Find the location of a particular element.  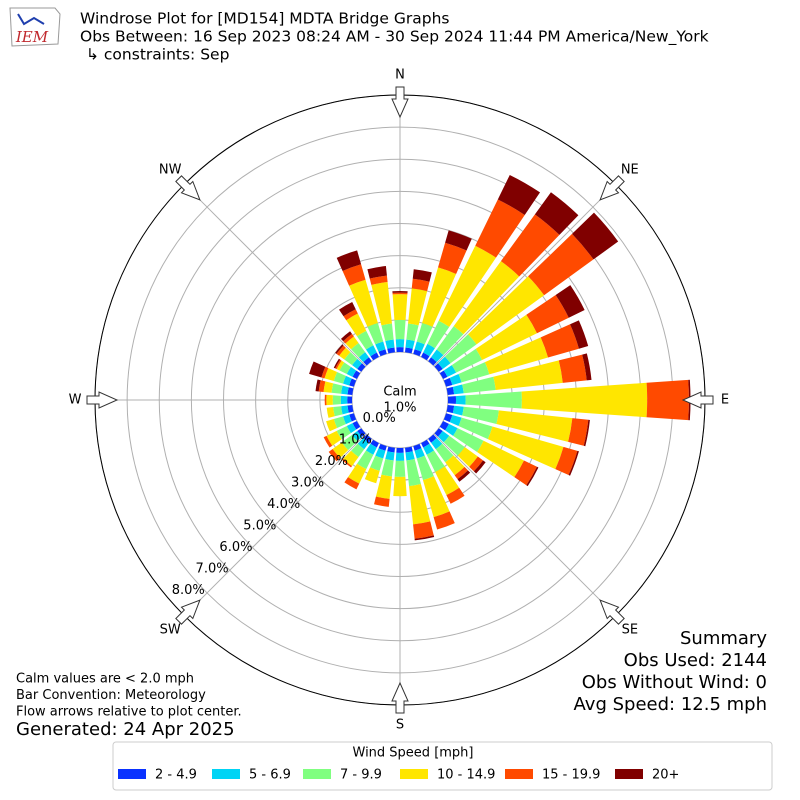

logo-outline is located at coordinates (35, 27).